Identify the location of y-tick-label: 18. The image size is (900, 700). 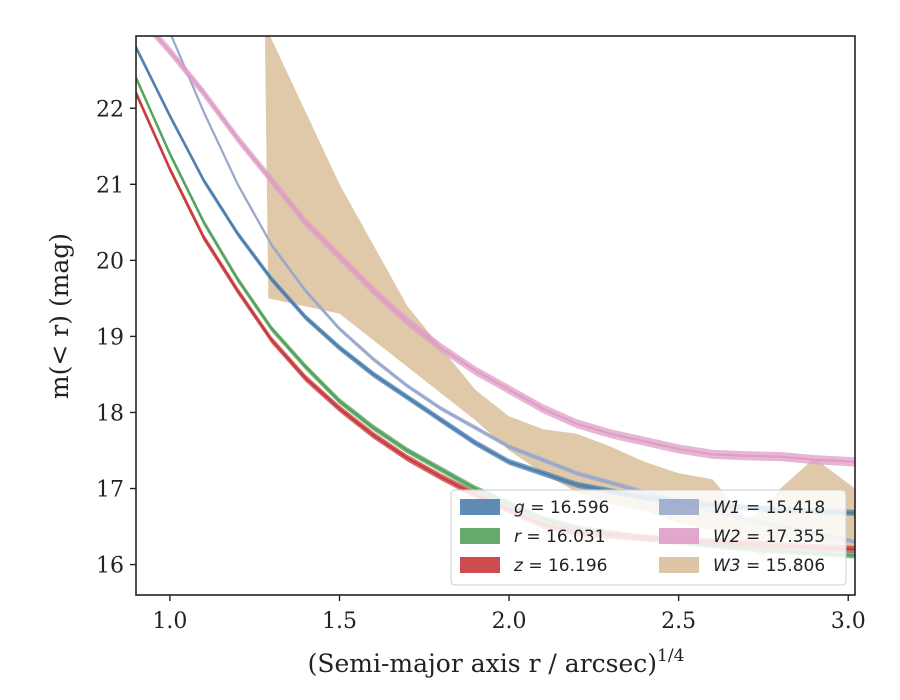
(110, 413).